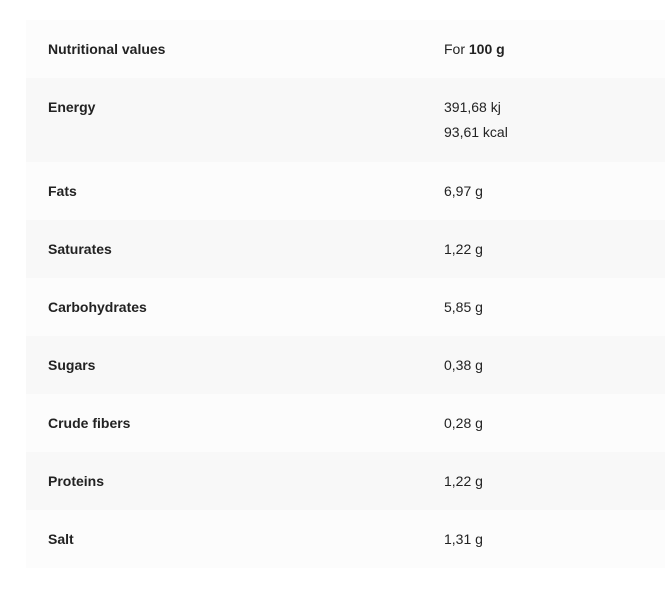 This screenshot has width=665, height=614. Describe the element at coordinates (345, 120) in the screenshot. I see `table-row: Energy 391,68 kj 93,61 kcal` at that location.